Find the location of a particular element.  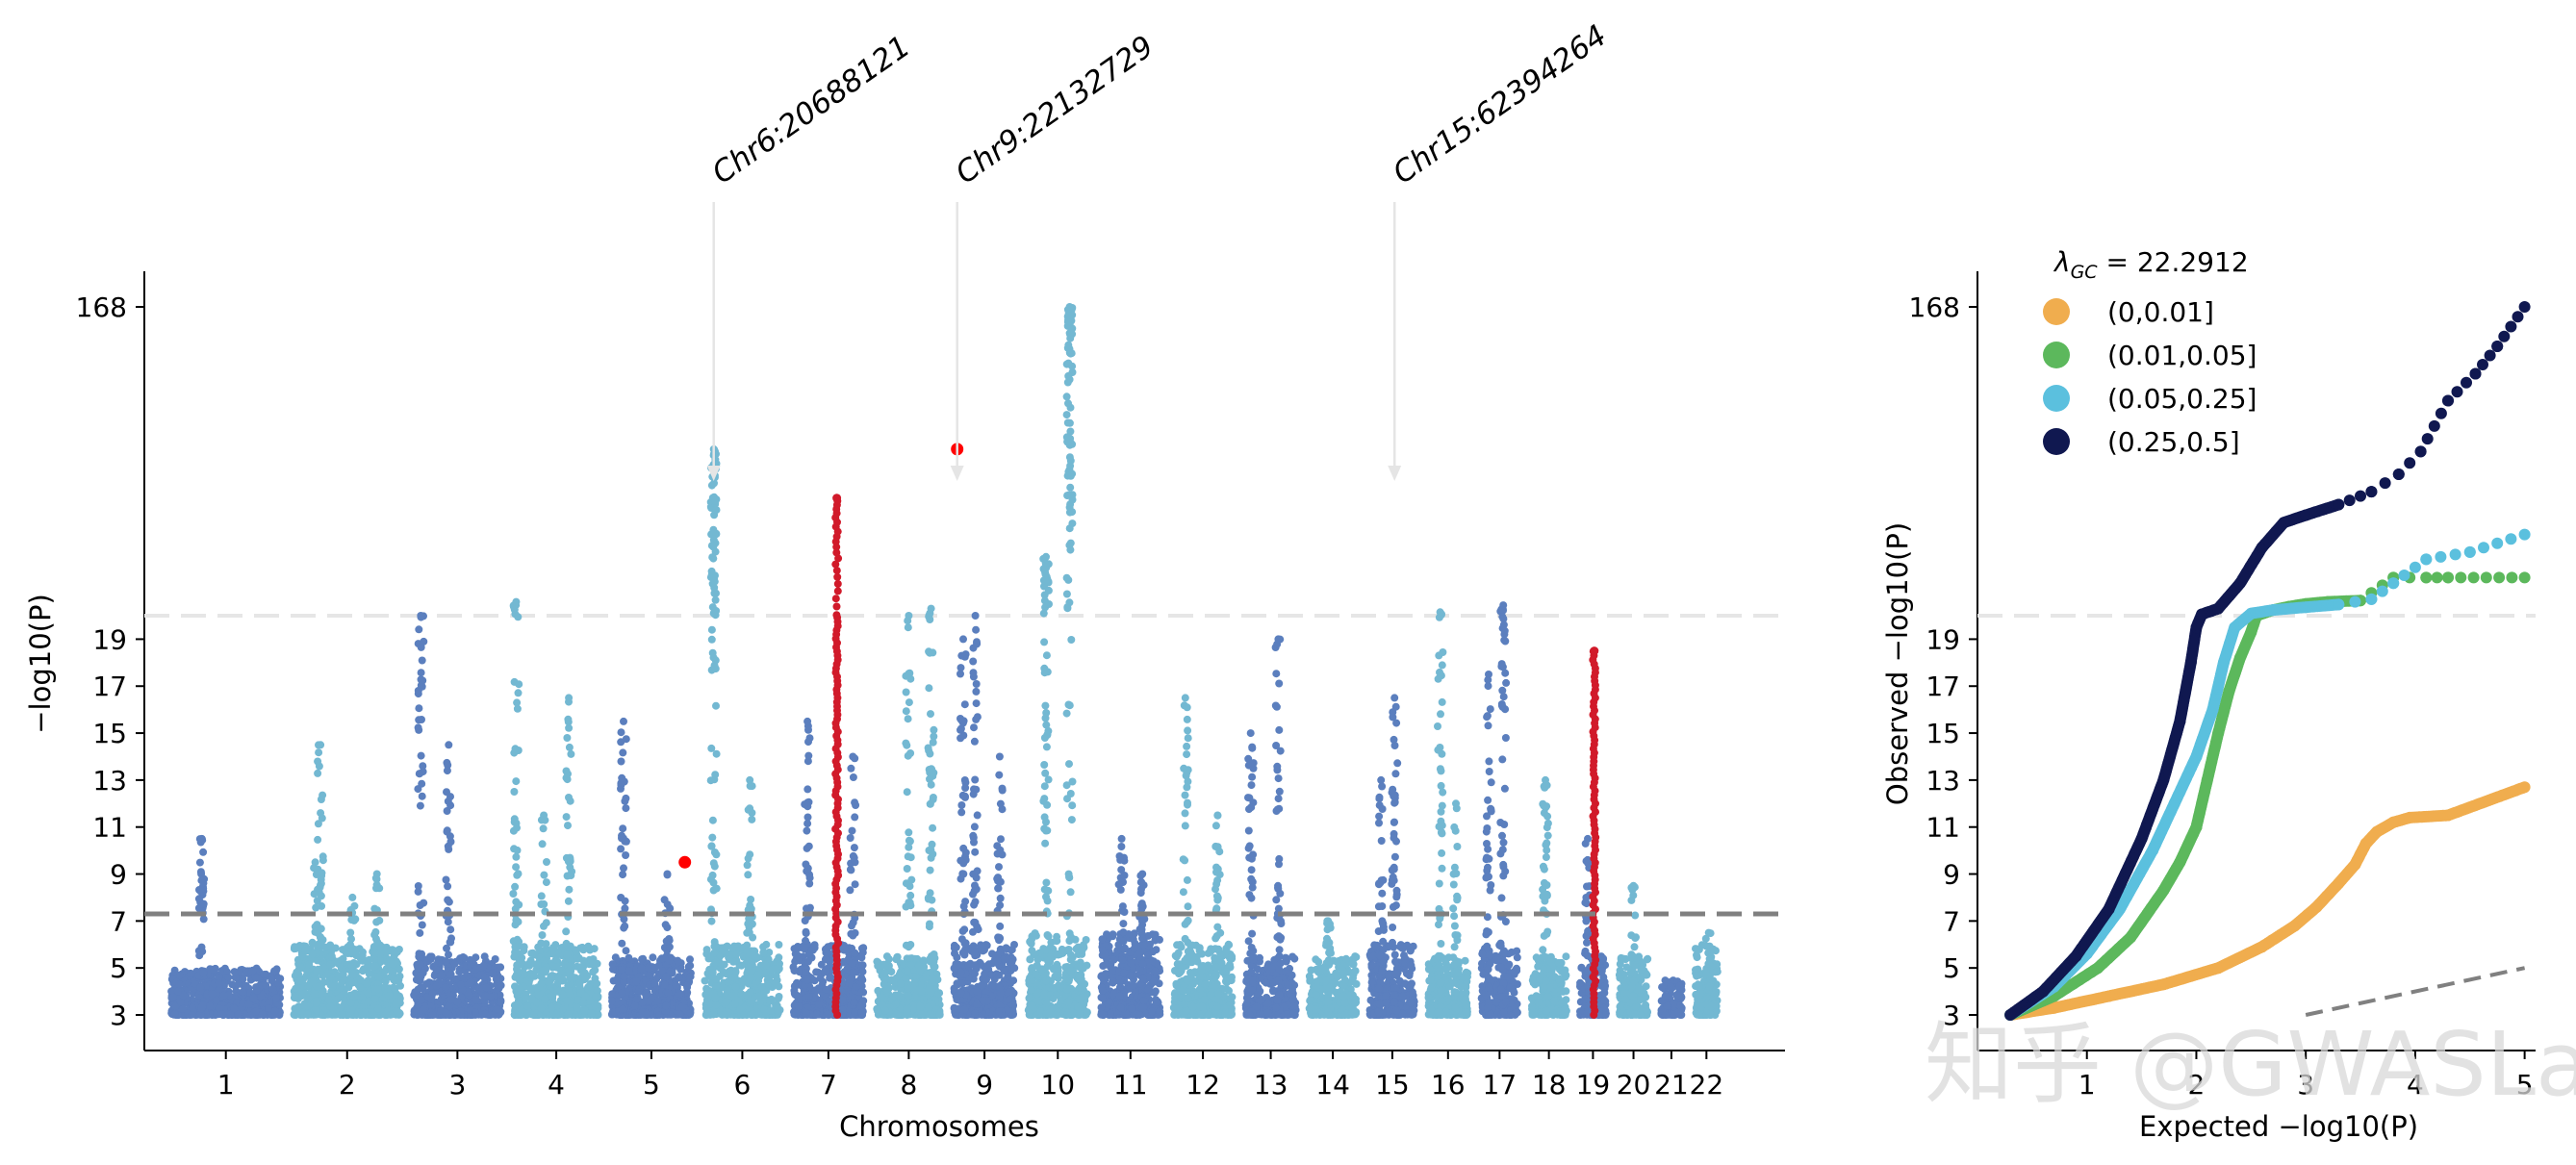

y-tick-label: 7 is located at coordinates (118, 921).